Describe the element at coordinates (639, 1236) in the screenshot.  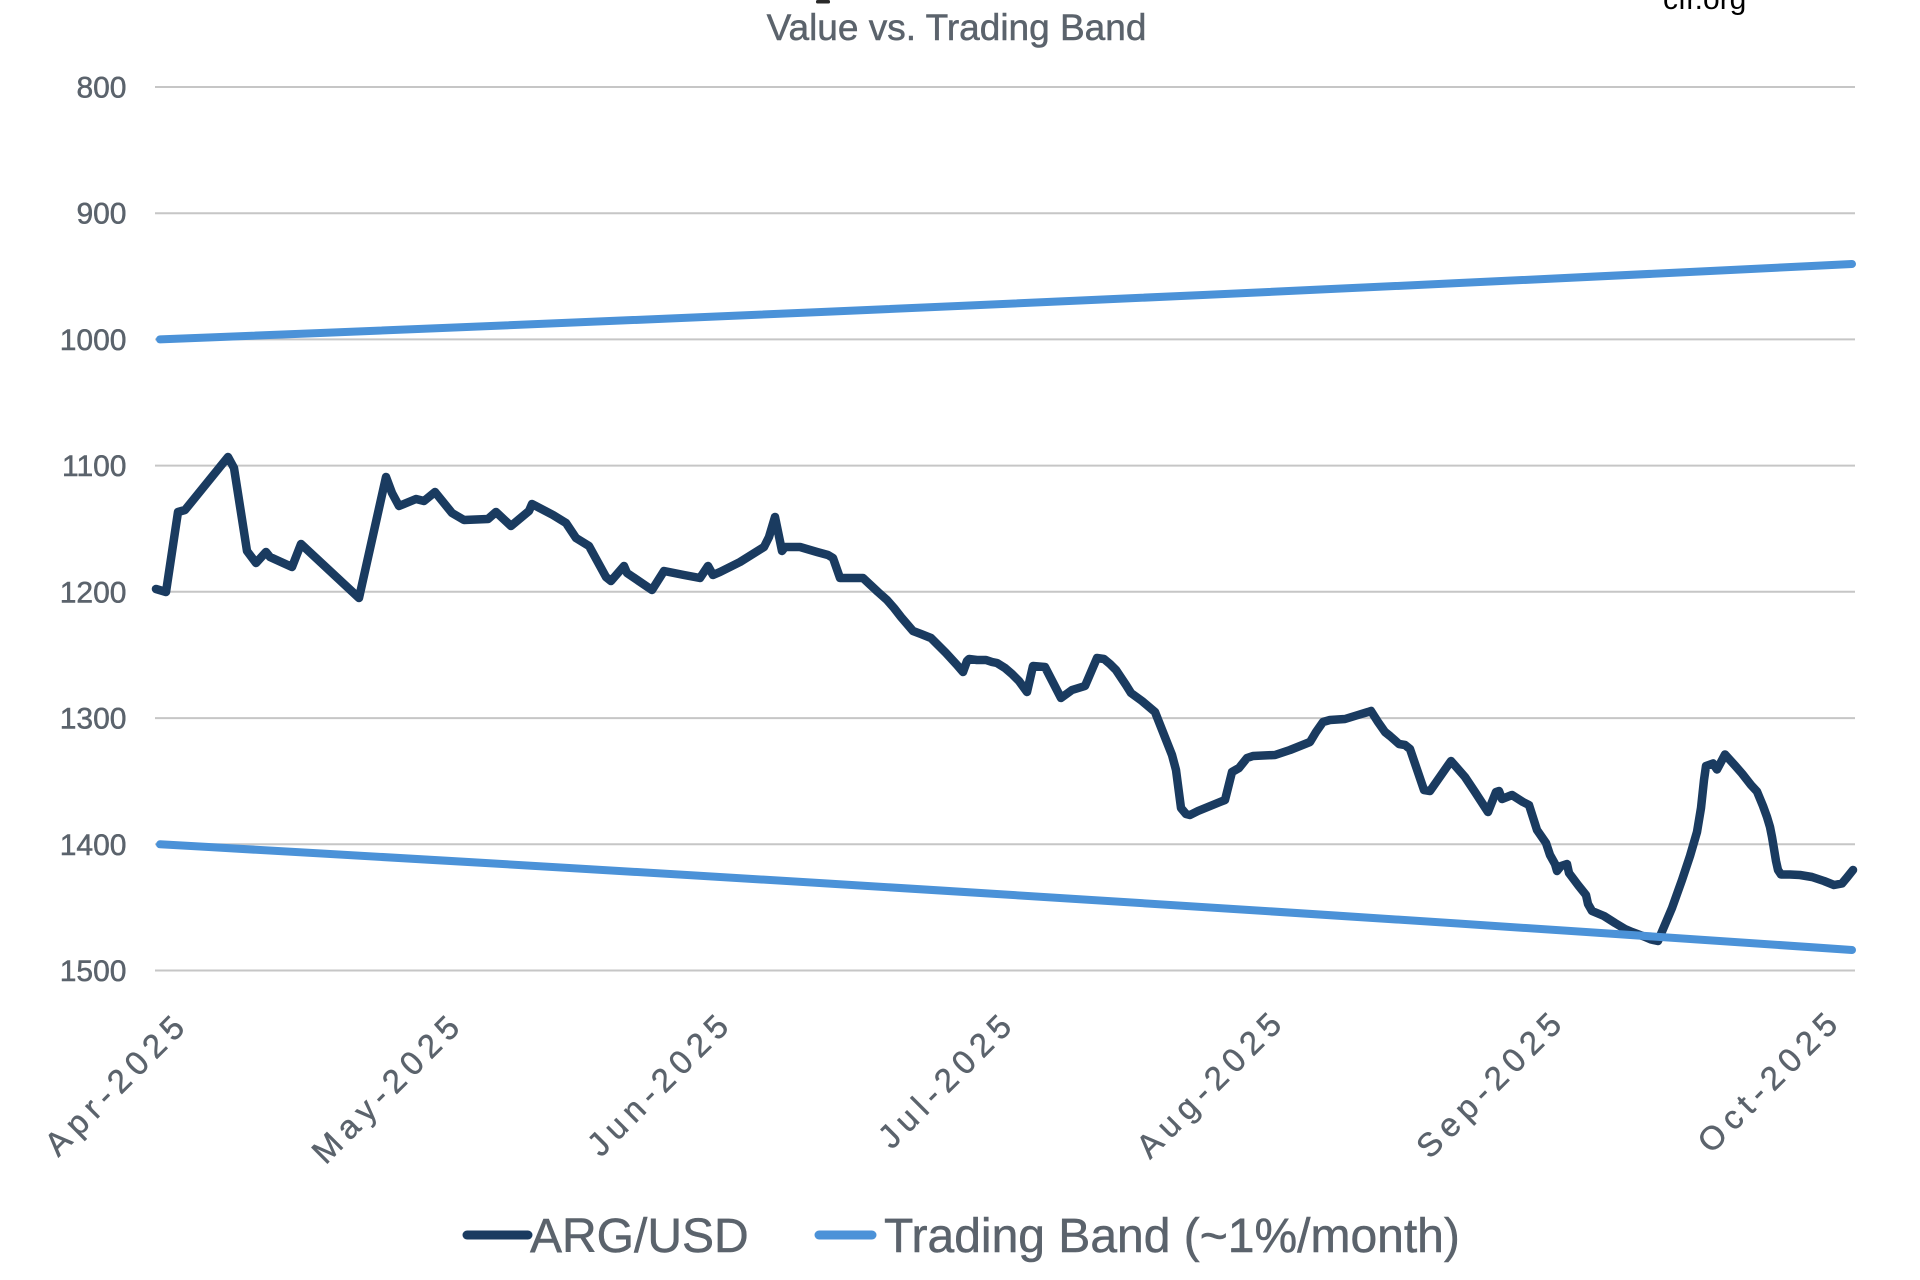
I see `svg-text: ARG/USD` at that location.